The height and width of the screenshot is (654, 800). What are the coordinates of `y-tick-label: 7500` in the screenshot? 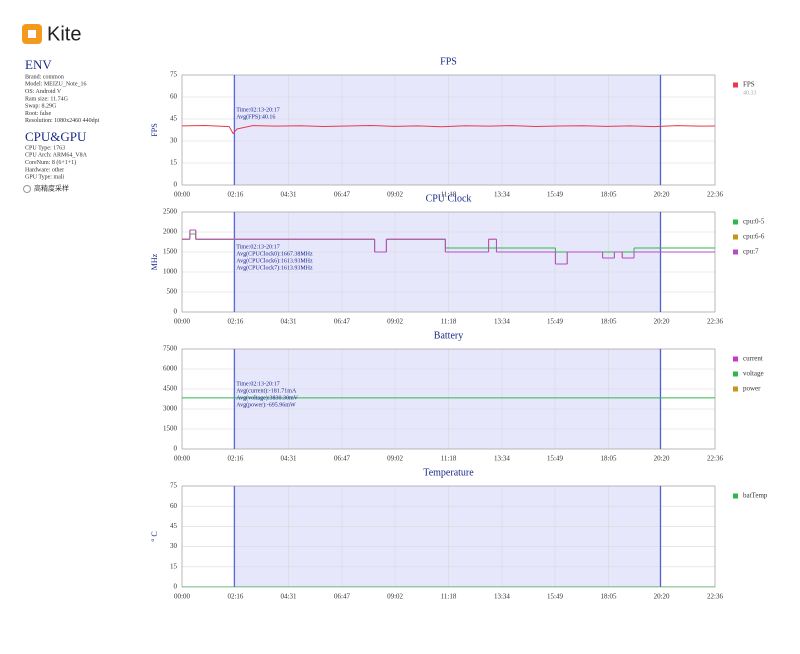 It's located at (170, 349).